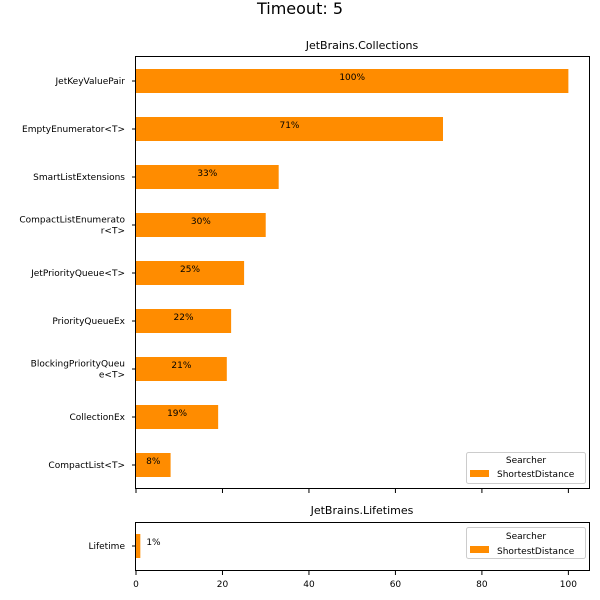  Describe the element at coordinates (88, 322) in the screenshot. I see `category-label: PriorityQueueEx` at that location.